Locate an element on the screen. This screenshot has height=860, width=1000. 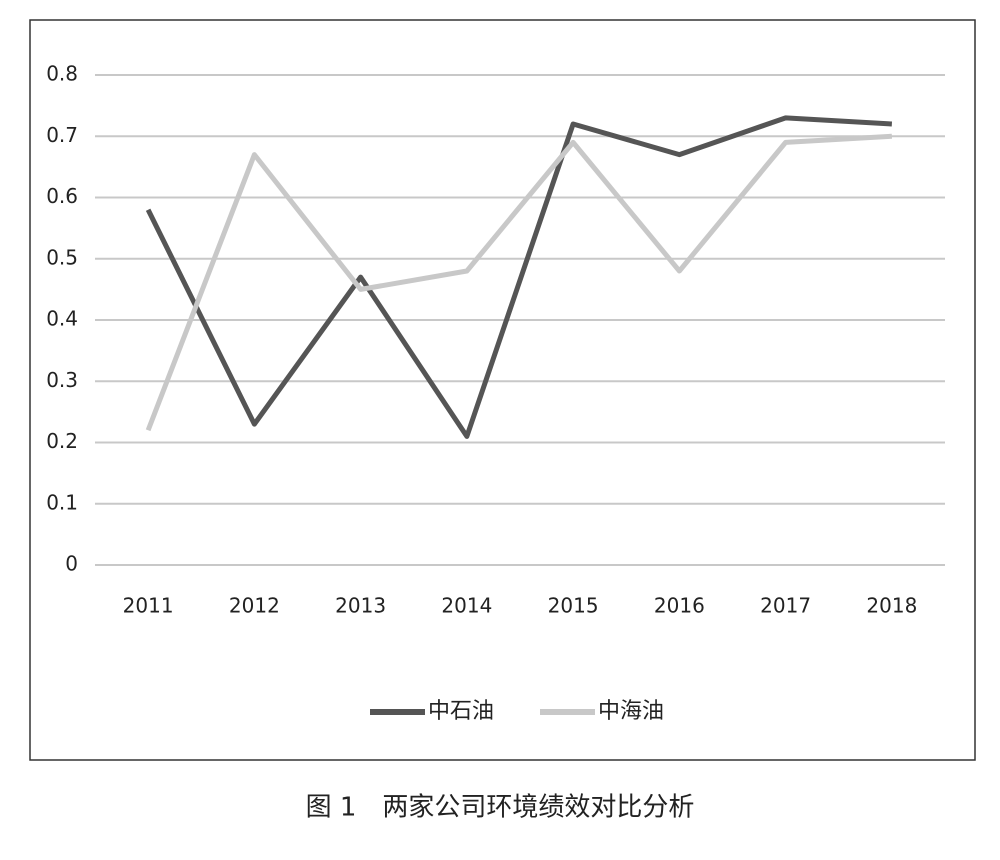
y-tick-label: 0.8 is located at coordinates (62, 74).